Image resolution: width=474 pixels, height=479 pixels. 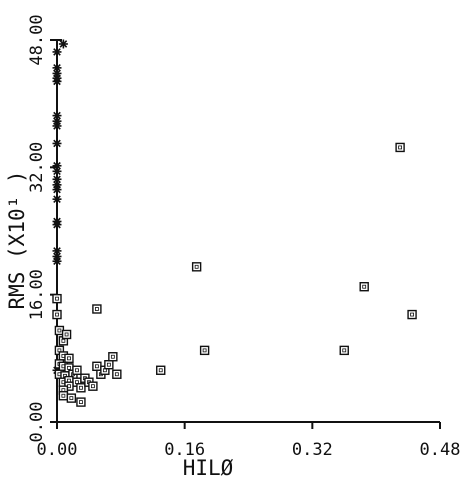 What do you see at coordinates (312, 450) in the screenshot?
I see `x-tick-label: 0.32` at bounding box center [312, 450].